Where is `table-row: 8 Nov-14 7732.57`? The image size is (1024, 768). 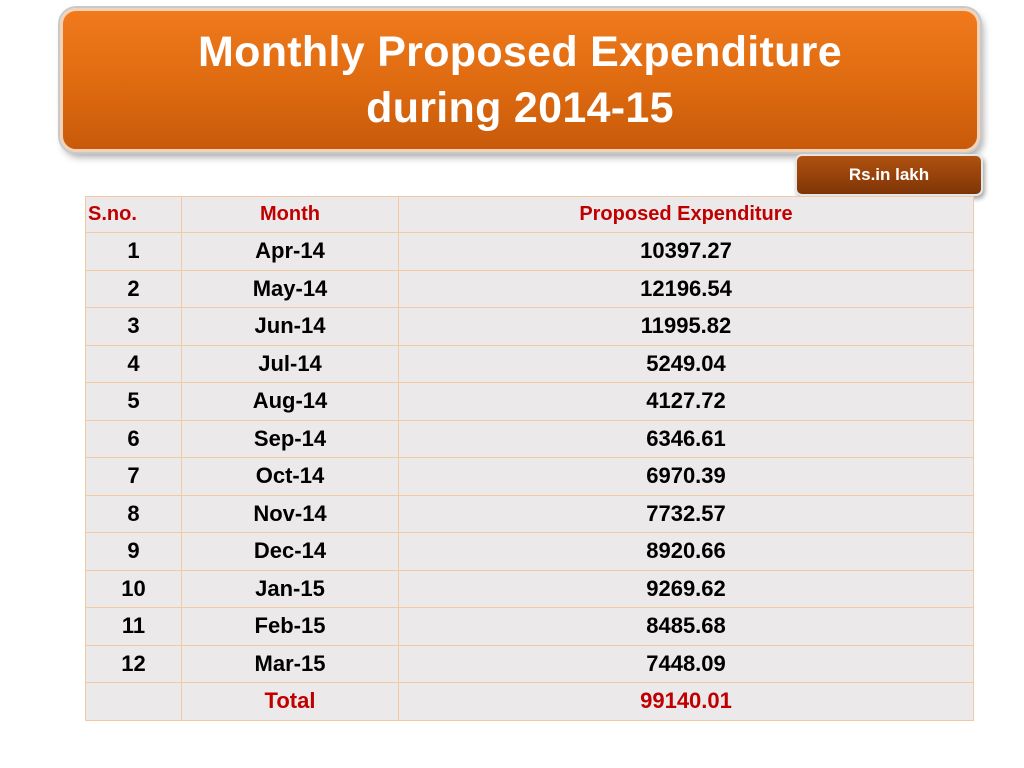
table-row: 8 Nov-14 7732.57 is located at coordinates (529, 513).